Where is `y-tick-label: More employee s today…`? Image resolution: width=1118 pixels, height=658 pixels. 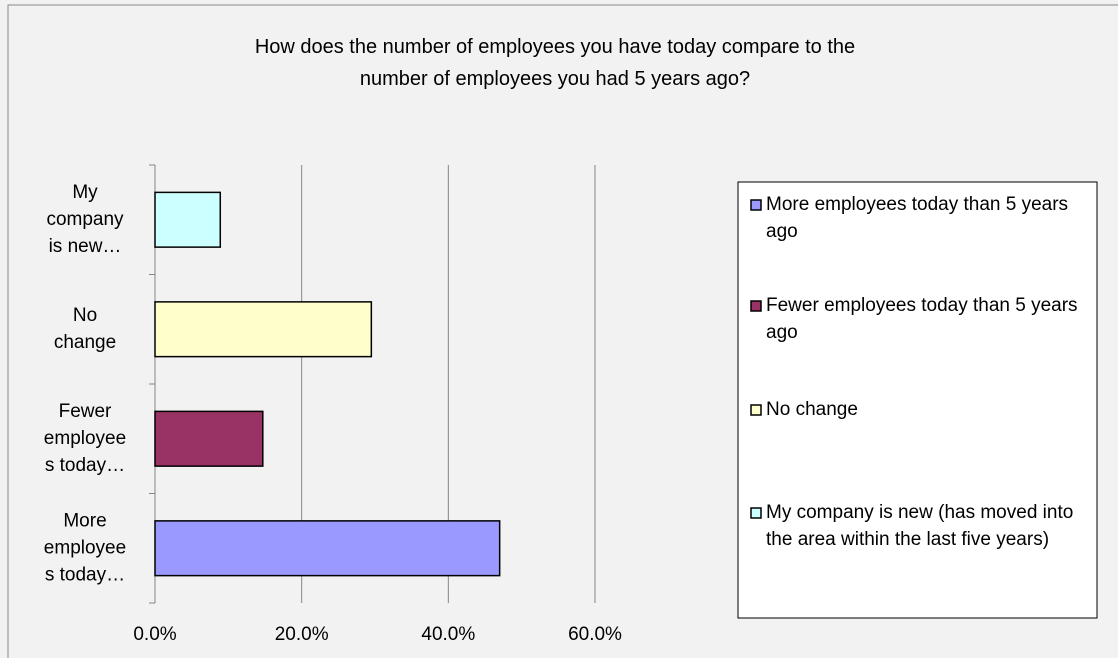
y-tick-label: More employee s today… is located at coordinates (85, 547).